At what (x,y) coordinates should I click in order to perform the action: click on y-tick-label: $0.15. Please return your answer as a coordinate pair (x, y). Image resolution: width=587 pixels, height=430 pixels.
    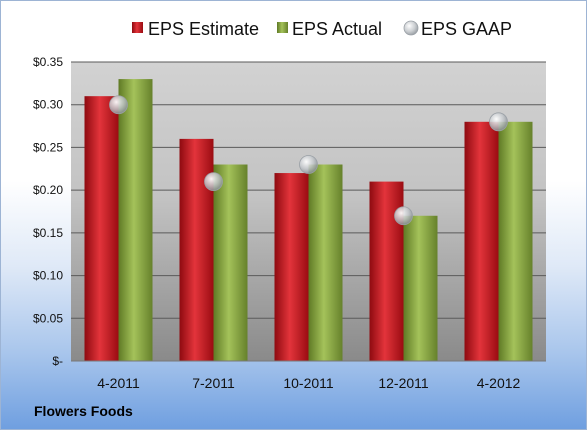
    Looking at the image, I should click on (48, 233).